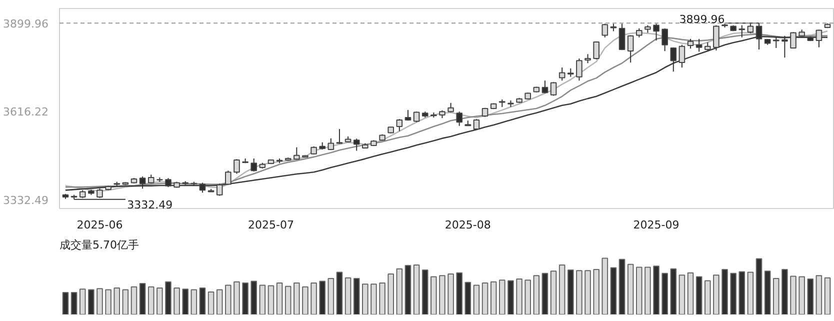 The image size is (834, 321). I want to click on x-tick-label: 2025-07, so click(271, 225).